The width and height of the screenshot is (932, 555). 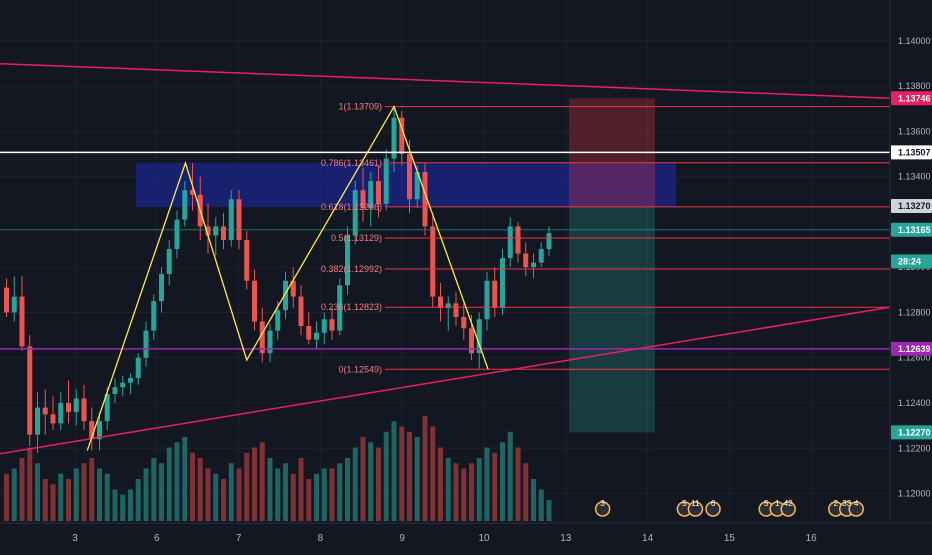 I want to click on volume-layer, so click(x=278, y=468).